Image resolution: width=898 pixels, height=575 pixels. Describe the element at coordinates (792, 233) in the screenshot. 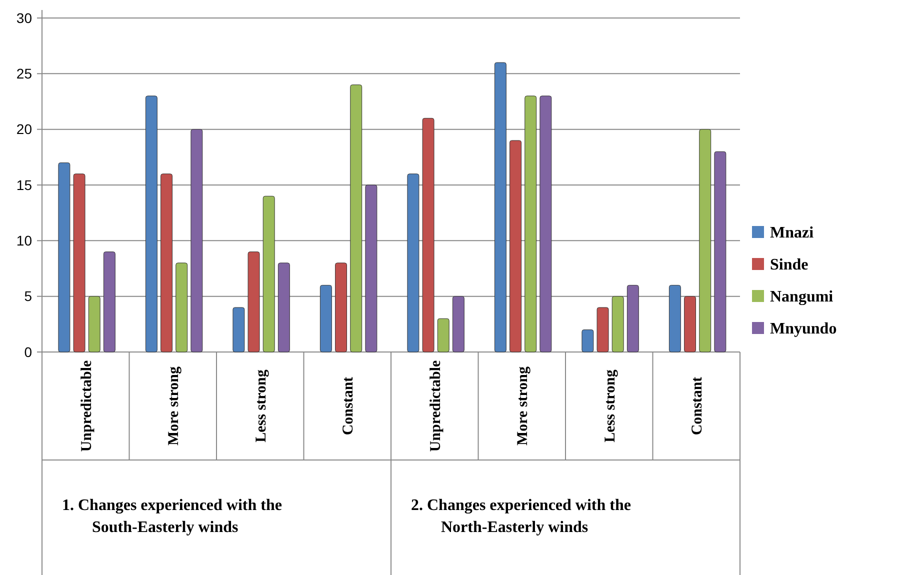

I see `legend-label: Mnazi` at that location.